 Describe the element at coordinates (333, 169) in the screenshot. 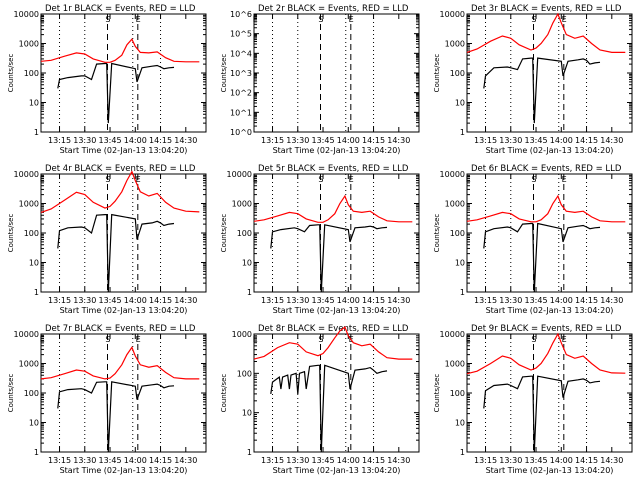

I see `panel-title: Det 5r BLACK = Events, RED = LLD` at that location.